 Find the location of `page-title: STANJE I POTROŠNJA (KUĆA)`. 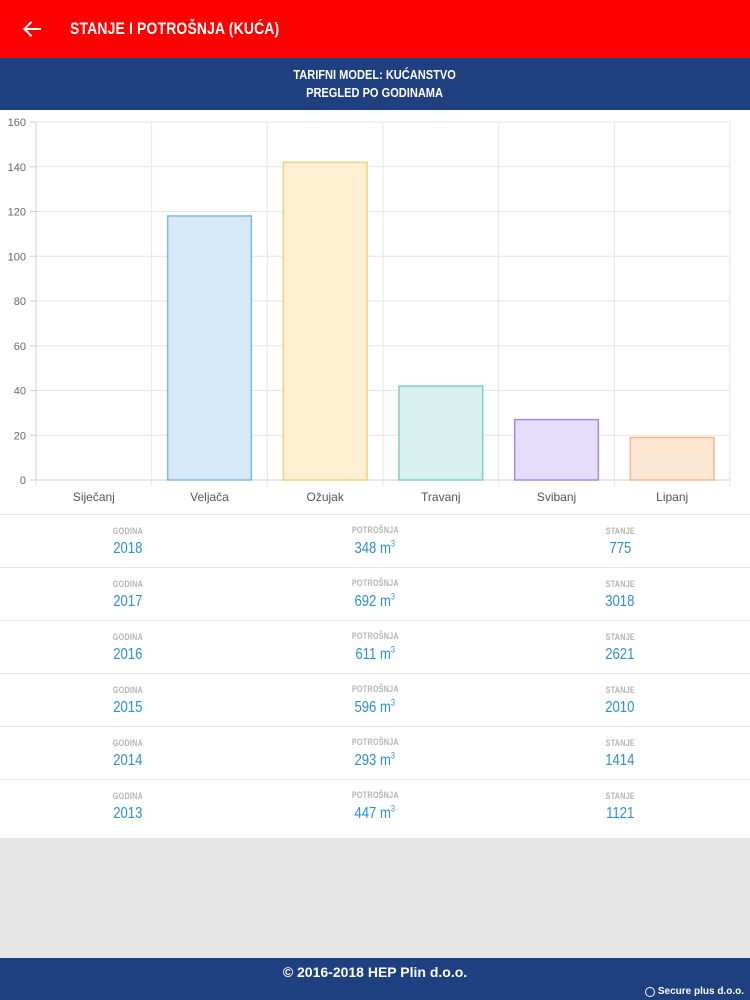

page-title: STANJE I POTROŠNJA (KUĆA) is located at coordinates (175, 28).